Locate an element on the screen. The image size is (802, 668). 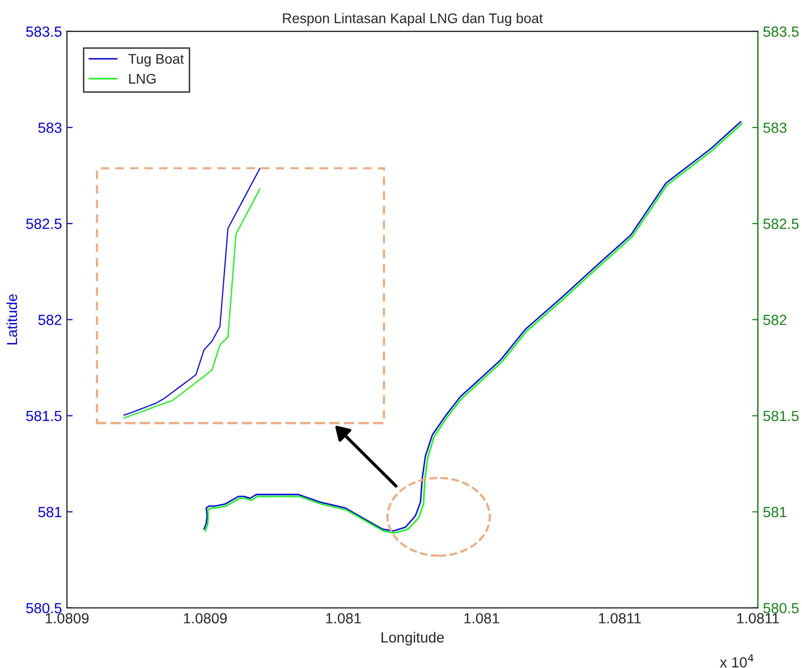
y-tick-label: 582 is located at coordinates (50, 320).